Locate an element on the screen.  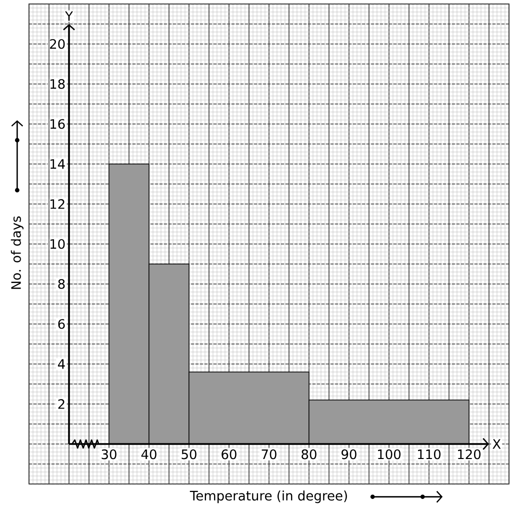
x-tick-label: 120 is located at coordinates (469, 454).